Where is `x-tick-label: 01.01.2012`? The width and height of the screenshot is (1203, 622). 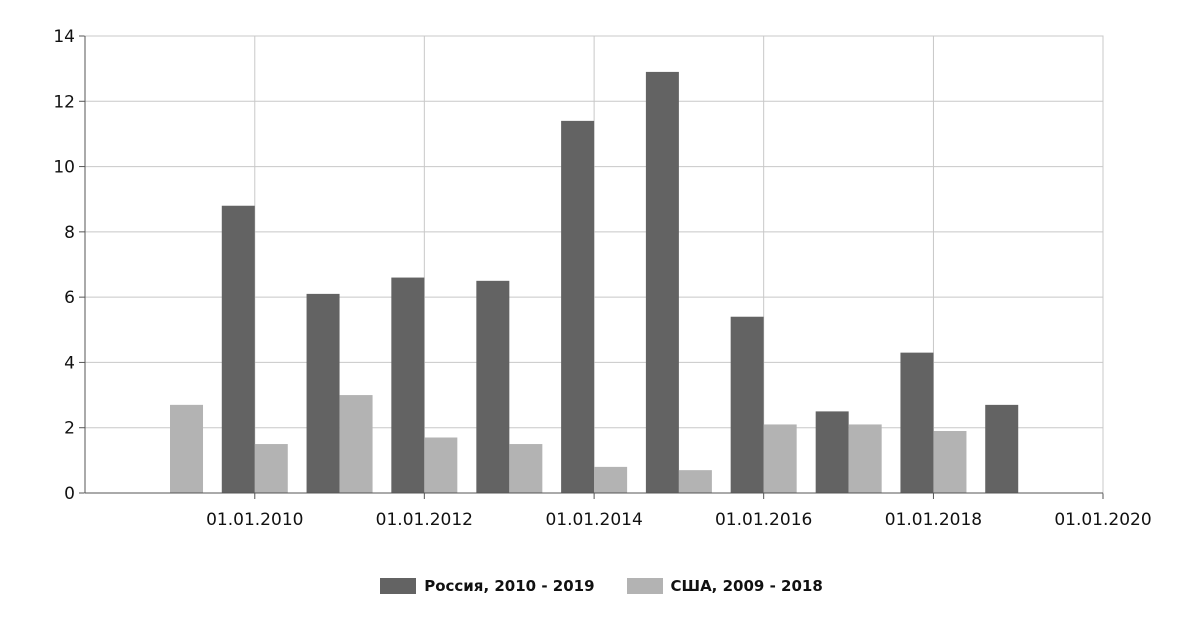 x-tick-label: 01.01.2012 is located at coordinates (424, 520).